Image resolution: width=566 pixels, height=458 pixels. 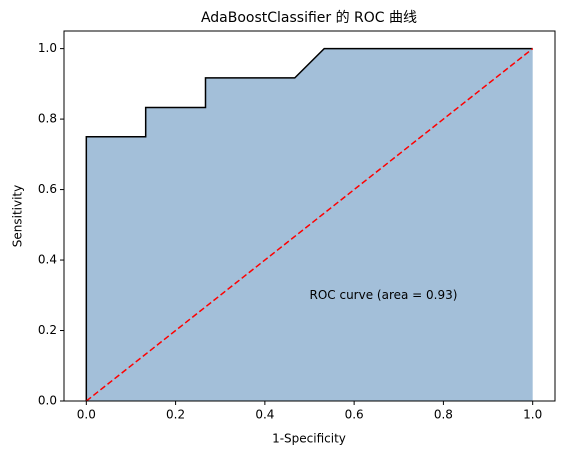 I want to click on chart-title: AdaBoostClassifier 的 ROC 曲线, so click(x=309, y=18).